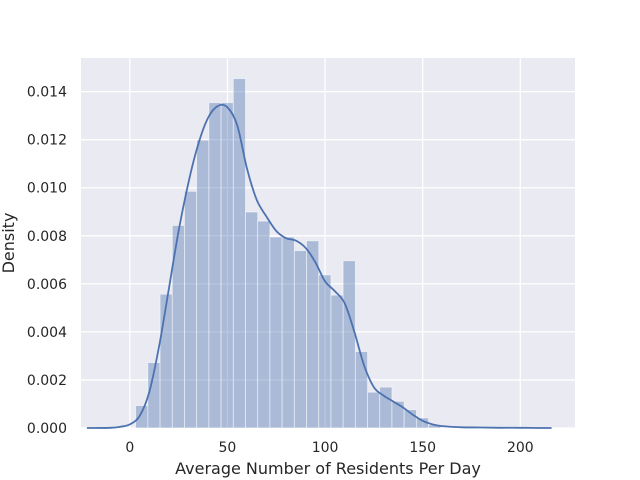  What do you see at coordinates (422, 448) in the screenshot?
I see `x-tick-label: 150` at bounding box center [422, 448].